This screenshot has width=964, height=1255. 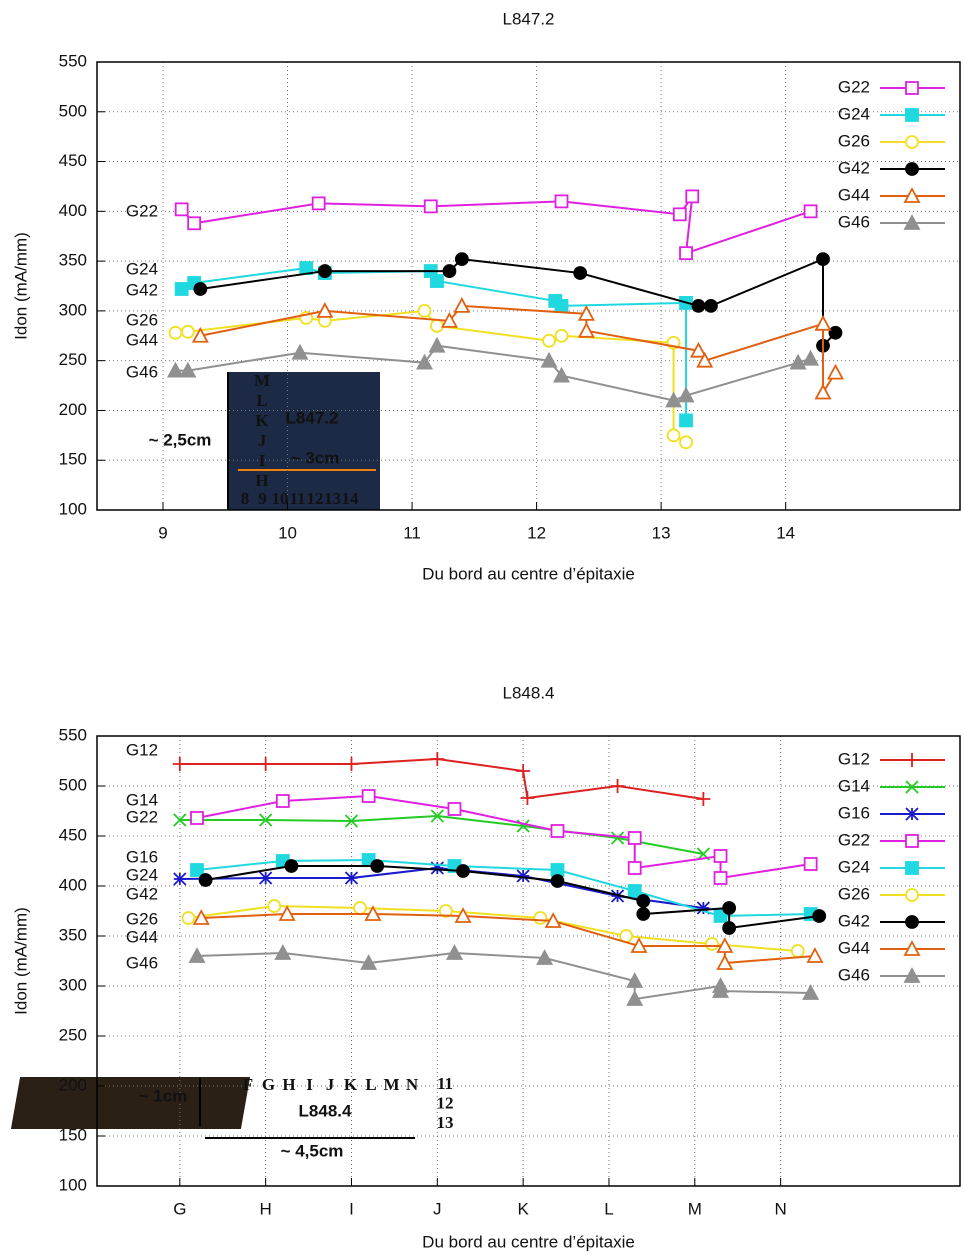 I want to click on inset-letter: M, so click(x=262, y=380).